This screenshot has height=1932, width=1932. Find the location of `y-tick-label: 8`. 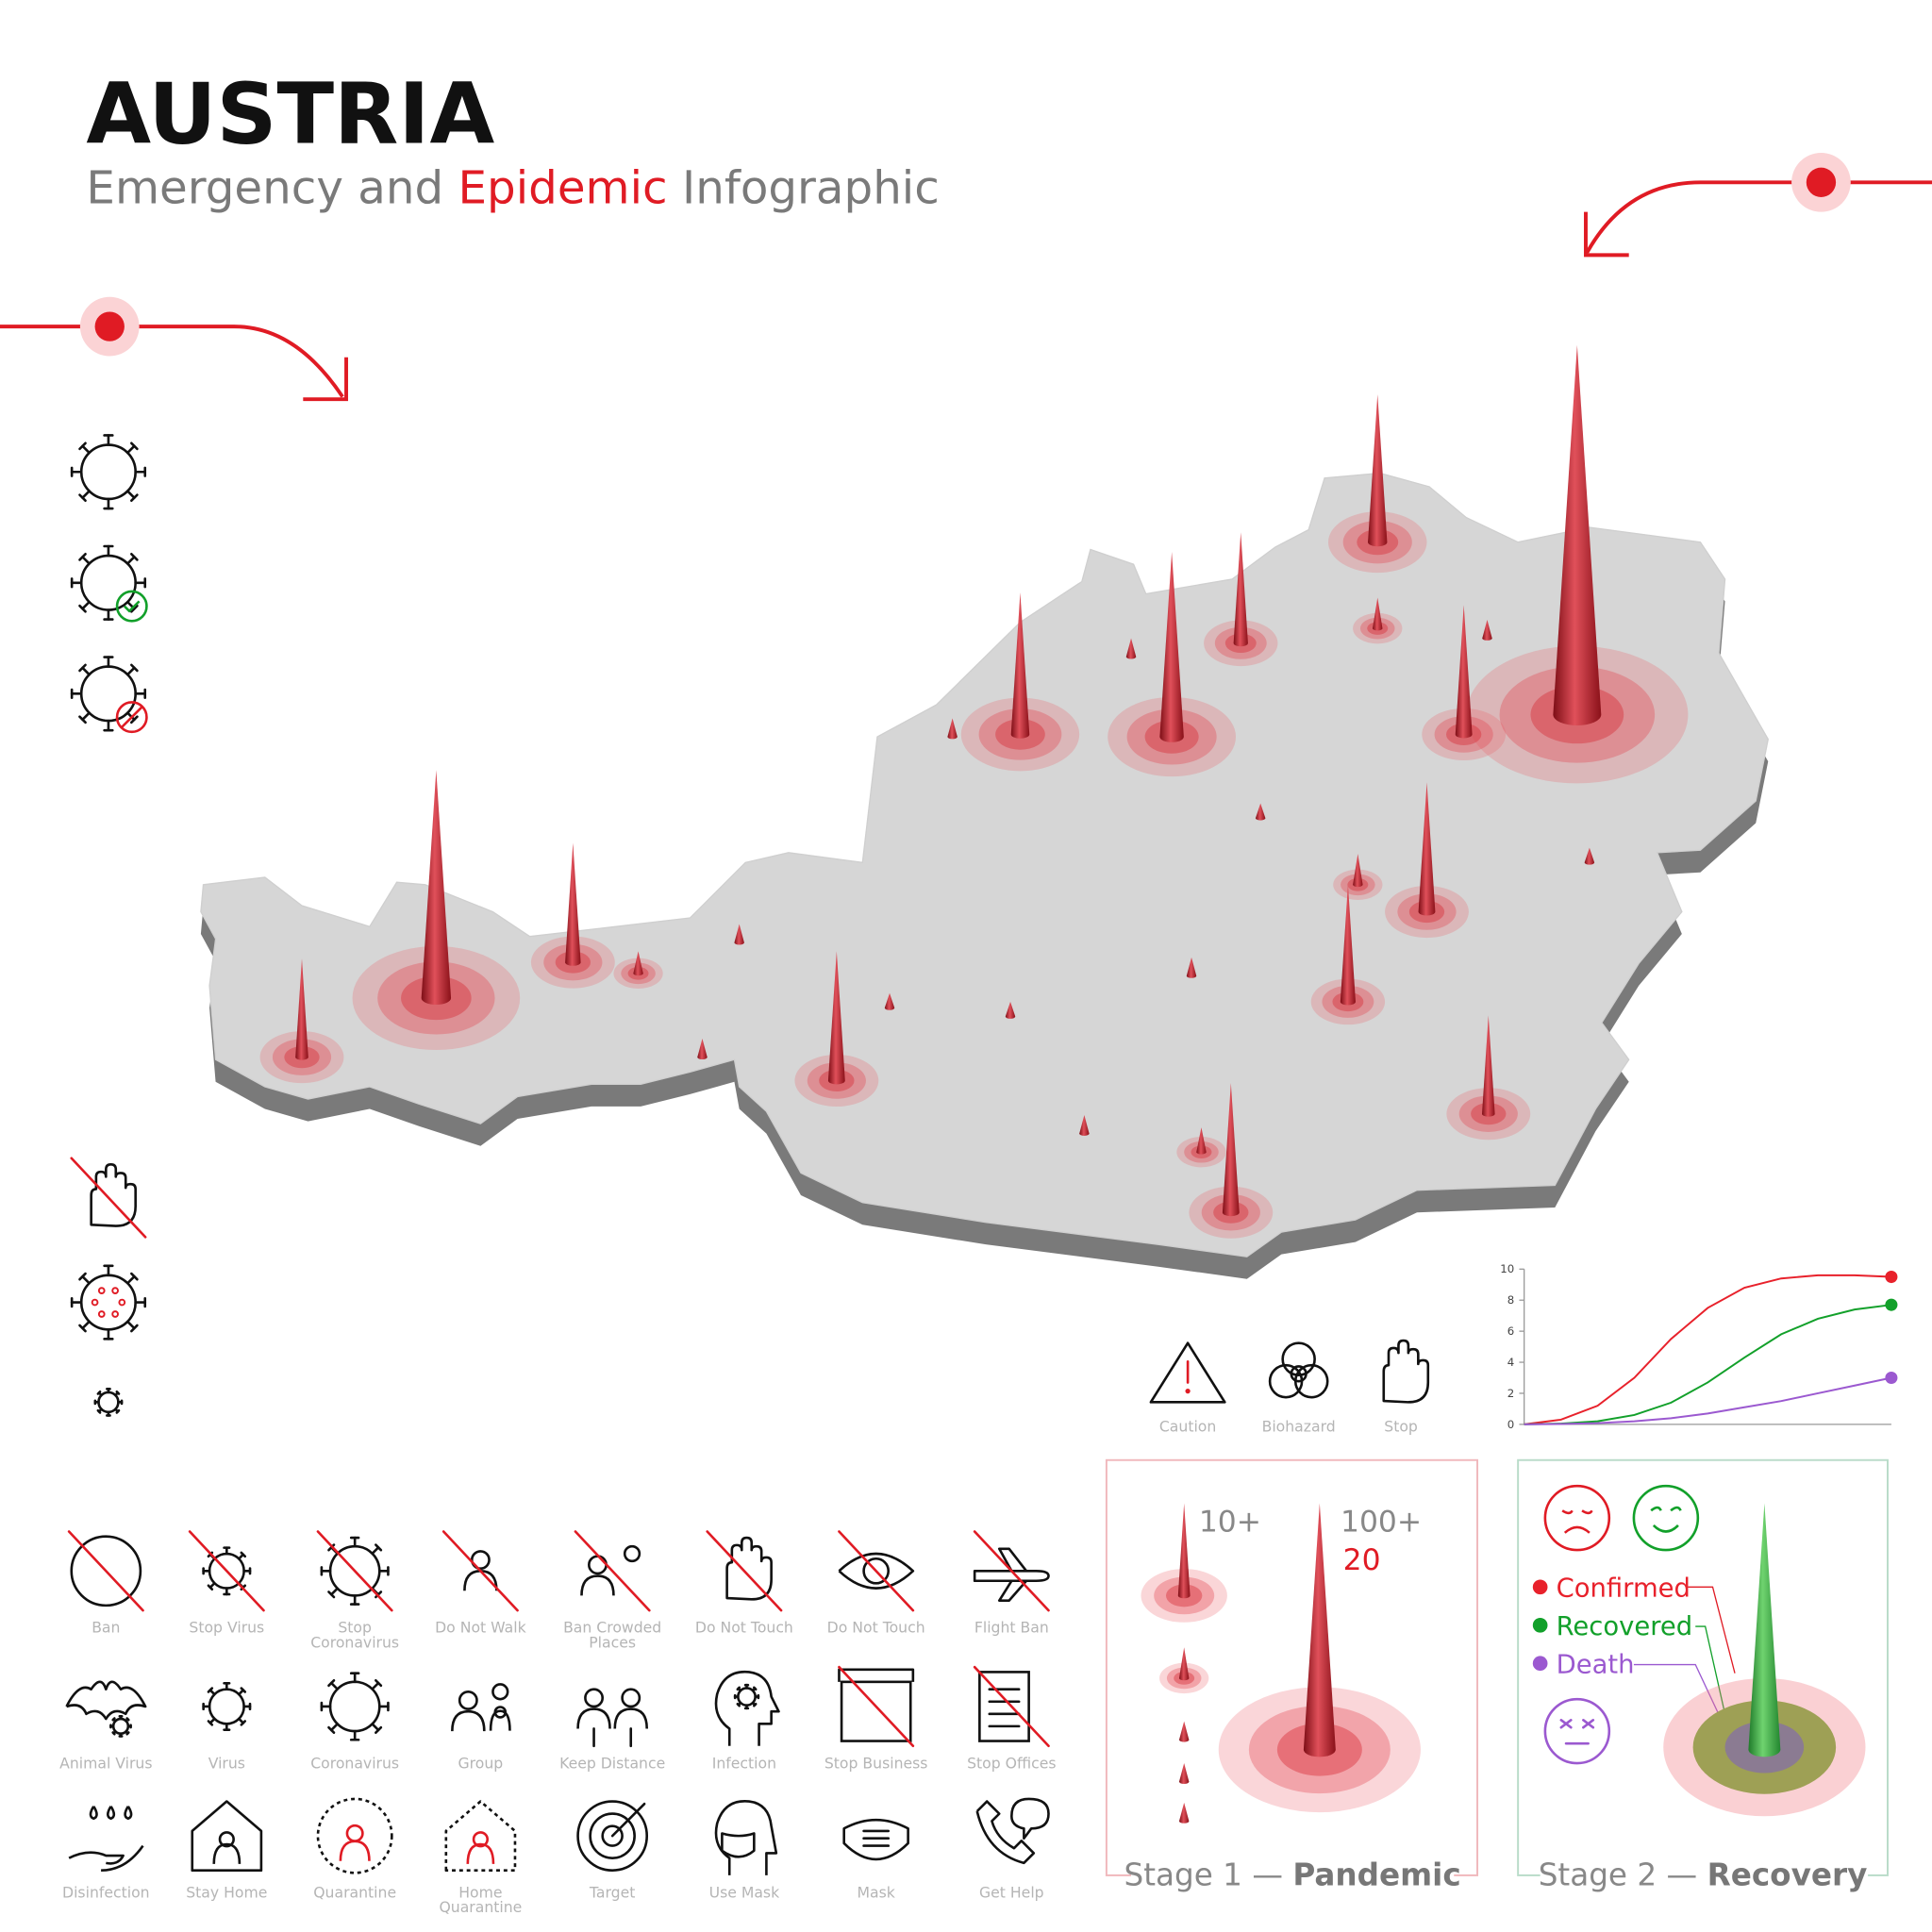

y-tick-label: 8 is located at coordinates (1510, 1300).